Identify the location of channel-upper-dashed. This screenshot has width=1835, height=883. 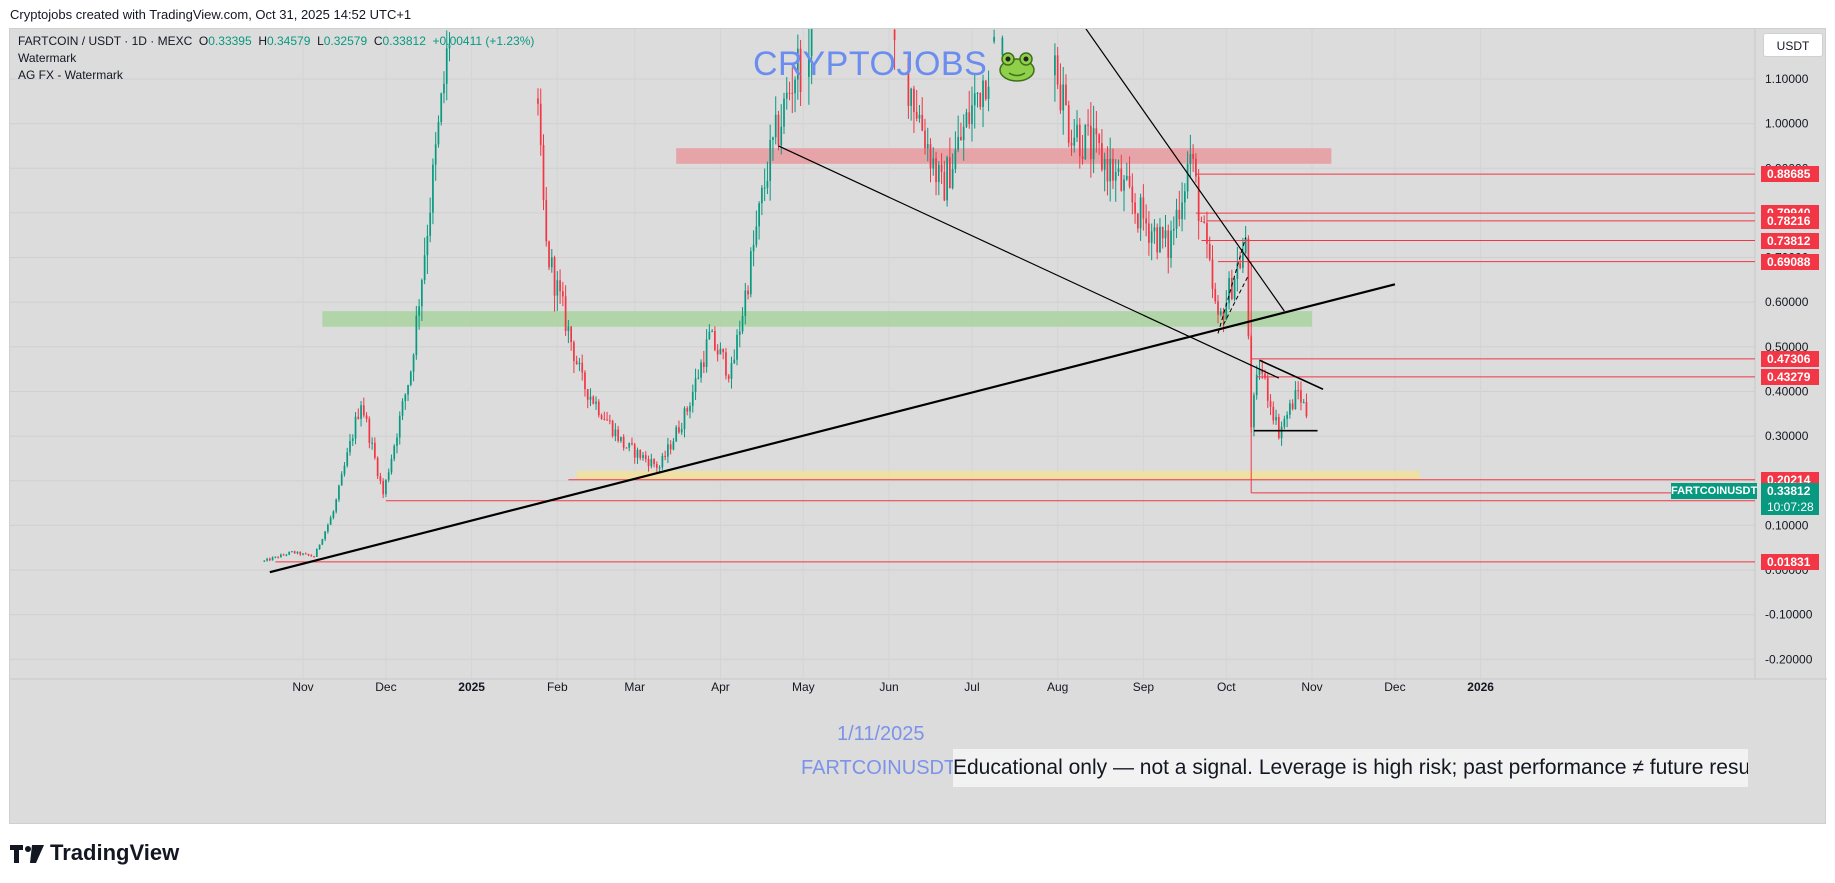
(1232, 285).